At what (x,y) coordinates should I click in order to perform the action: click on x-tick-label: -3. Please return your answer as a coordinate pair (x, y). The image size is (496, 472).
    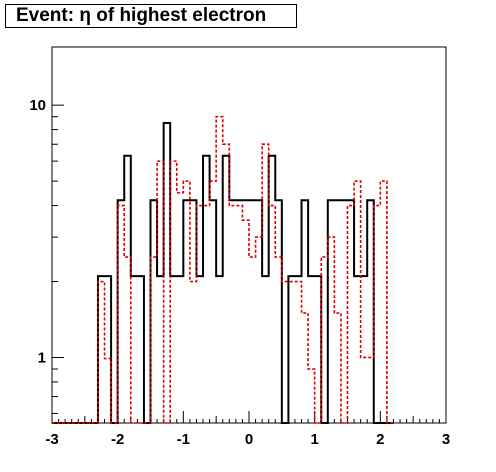
    Looking at the image, I should click on (51, 439).